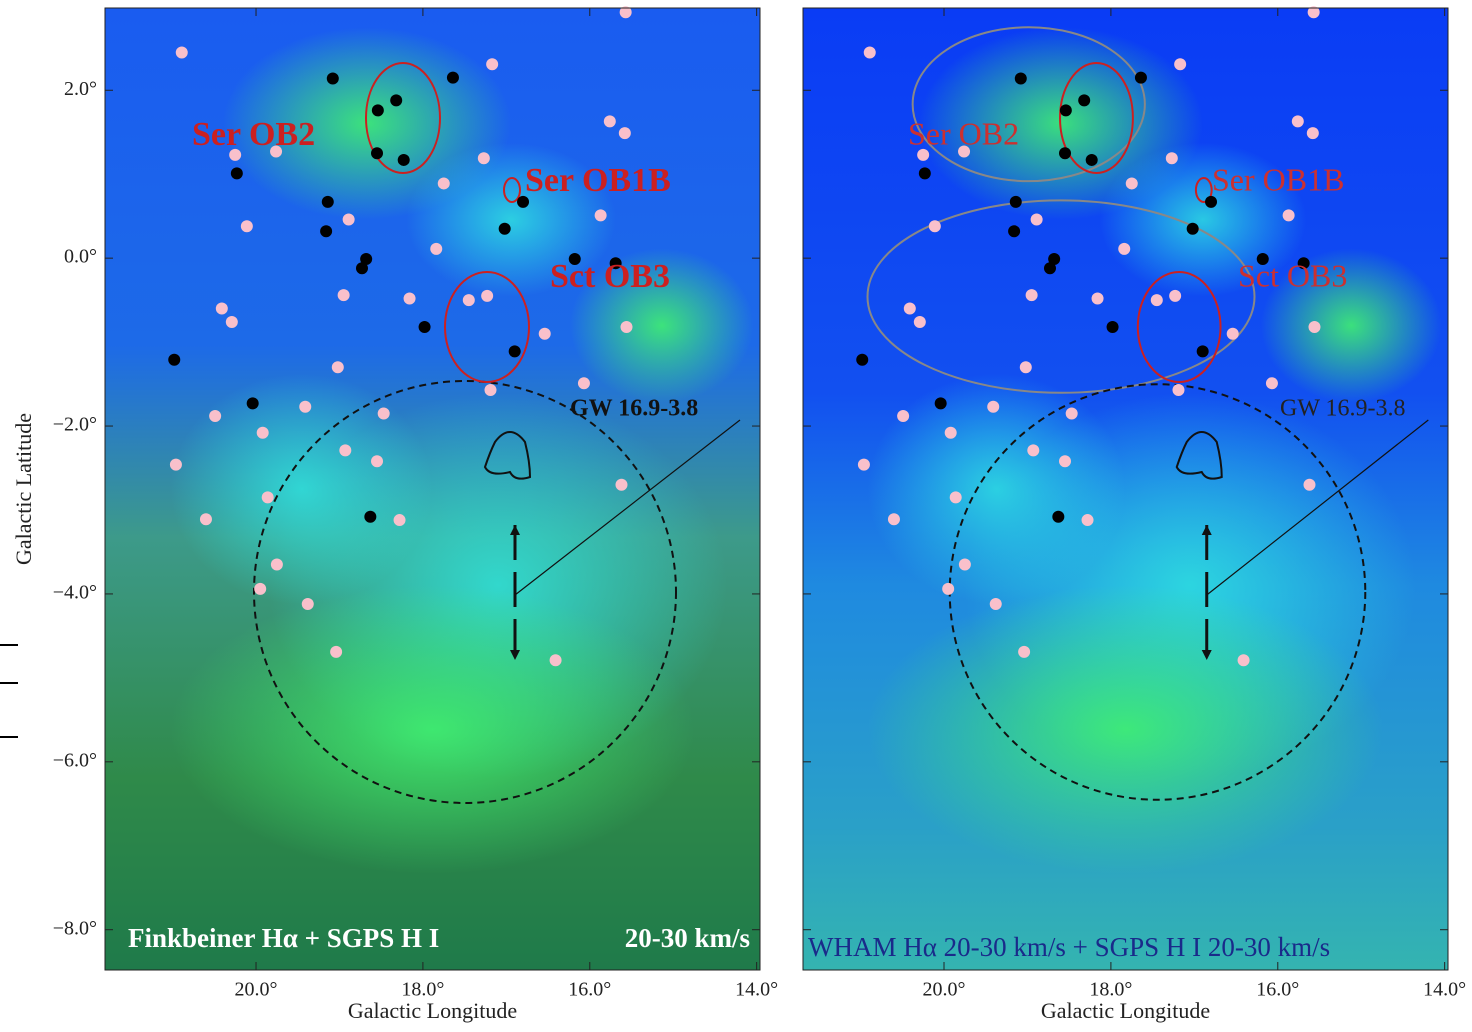 The height and width of the screenshot is (1032, 1472). I want to click on annotation: WHAM Hα 20-30 km/s + SGPS H I 20-30 km/s, so click(1069, 947).